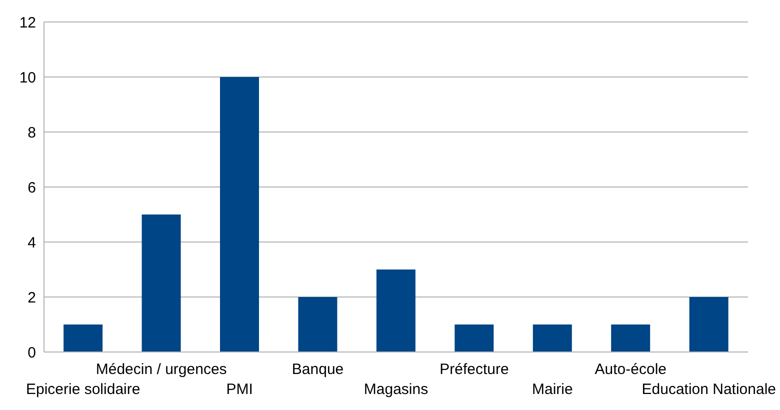  What do you see at coordinates (32, 353) in the screenshot?
I see `y-tick-label: 0` at bounding box center [32, 353].